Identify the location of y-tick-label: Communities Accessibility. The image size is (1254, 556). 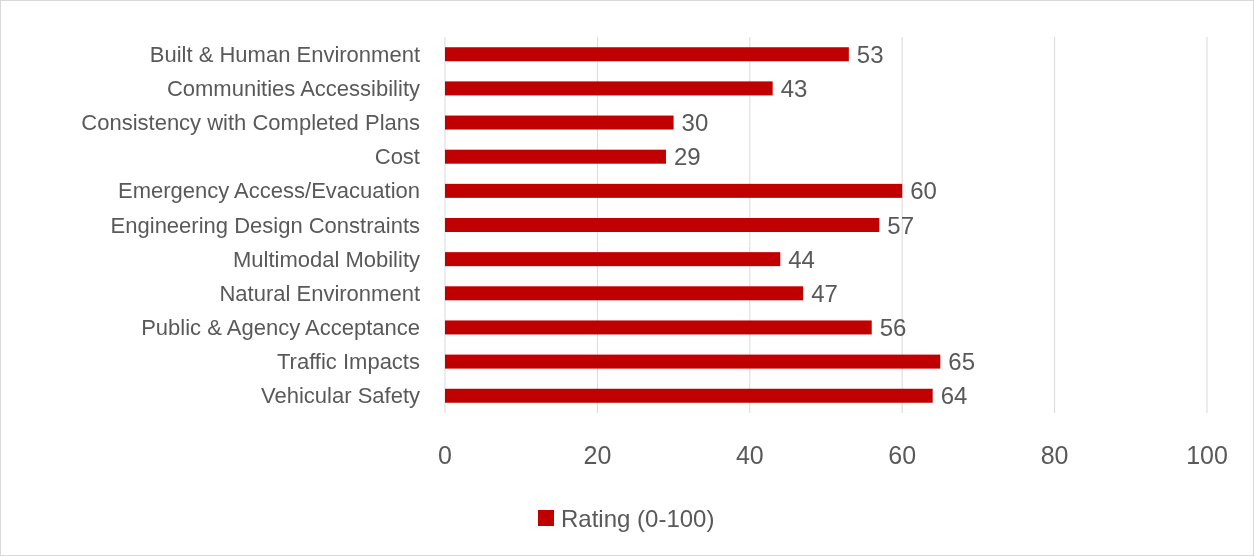
(293, 88).